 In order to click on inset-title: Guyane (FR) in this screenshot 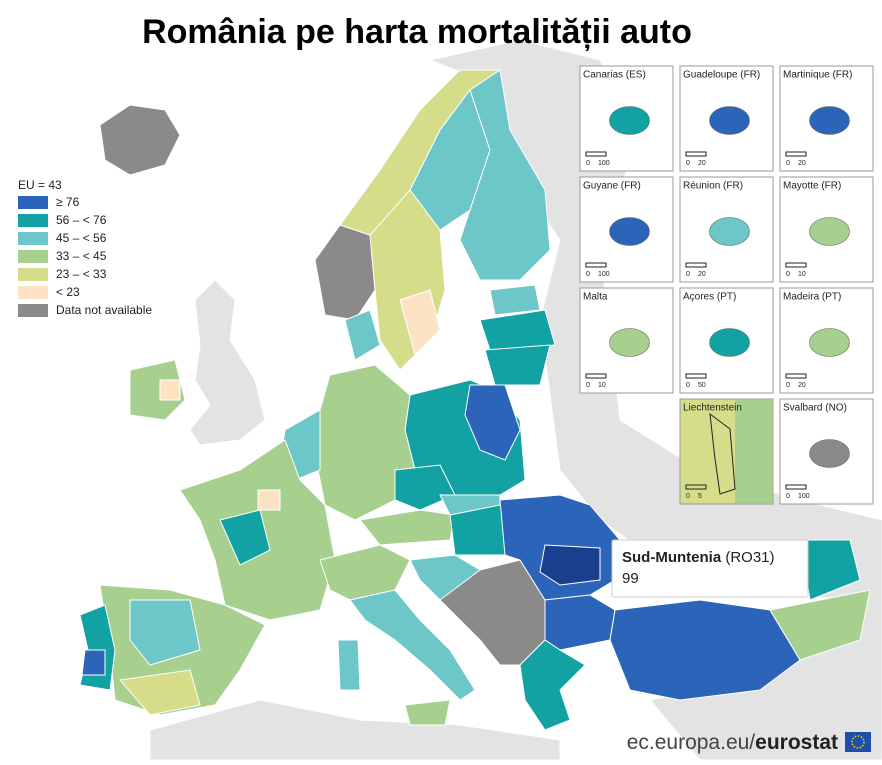, I will do `click(612, 186)`.